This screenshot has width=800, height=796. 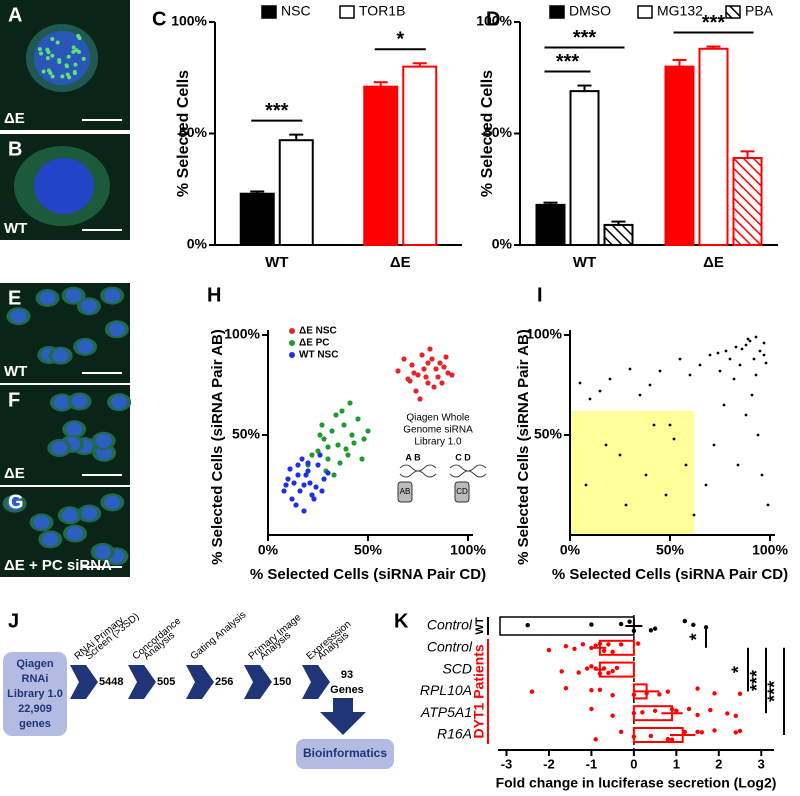 What do you see at coordinates (14, 473) in the screenshot?
I see `image-caption: ΔE` at bounding box center [14, 473].